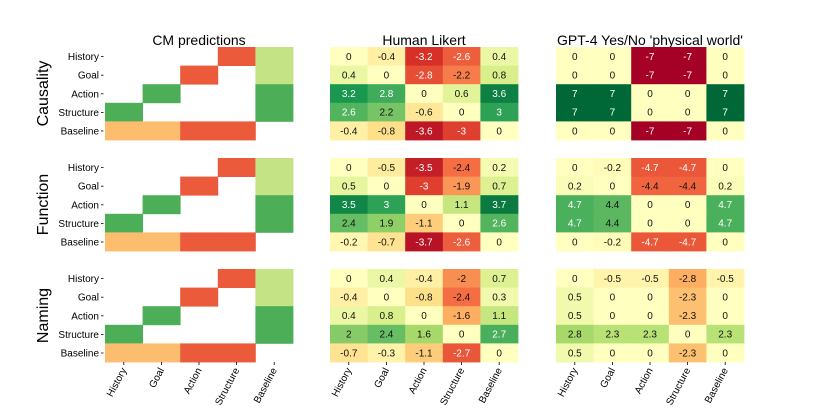 The width and height of the screenshot is (830, 408). Describe the element at coordinates (688, 298) in the screenshot. I see `cell-value-label: -2.3` at that location.